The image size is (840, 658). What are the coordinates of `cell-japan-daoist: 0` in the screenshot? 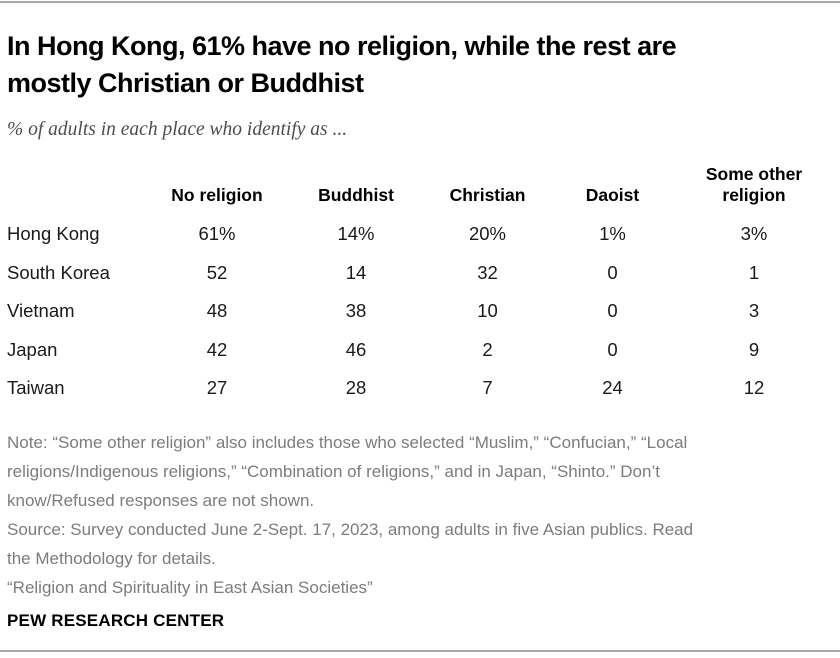 It's located at (612, 349).